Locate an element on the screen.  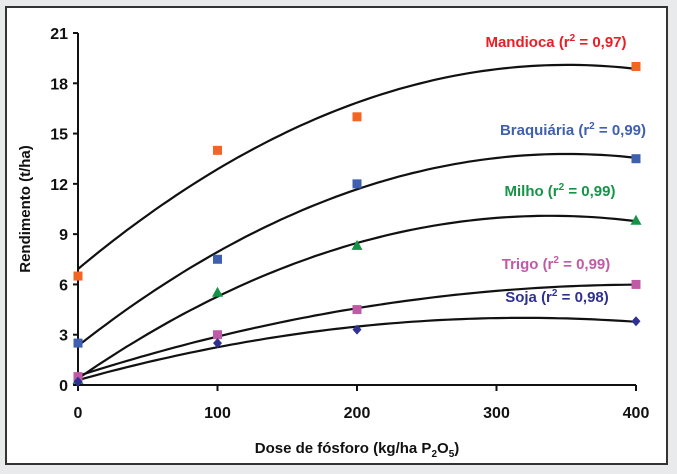
x-tick-label: 0 is located at coordinates (78, 413).